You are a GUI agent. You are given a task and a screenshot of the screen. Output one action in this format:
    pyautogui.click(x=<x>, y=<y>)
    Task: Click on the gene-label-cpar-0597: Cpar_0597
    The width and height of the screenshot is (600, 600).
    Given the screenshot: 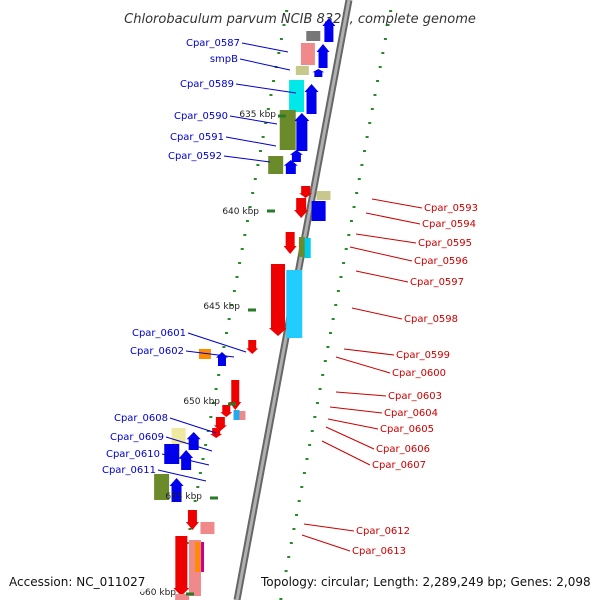 What is the action you would take?
    pyautogui.click(x=437, y=282)
    